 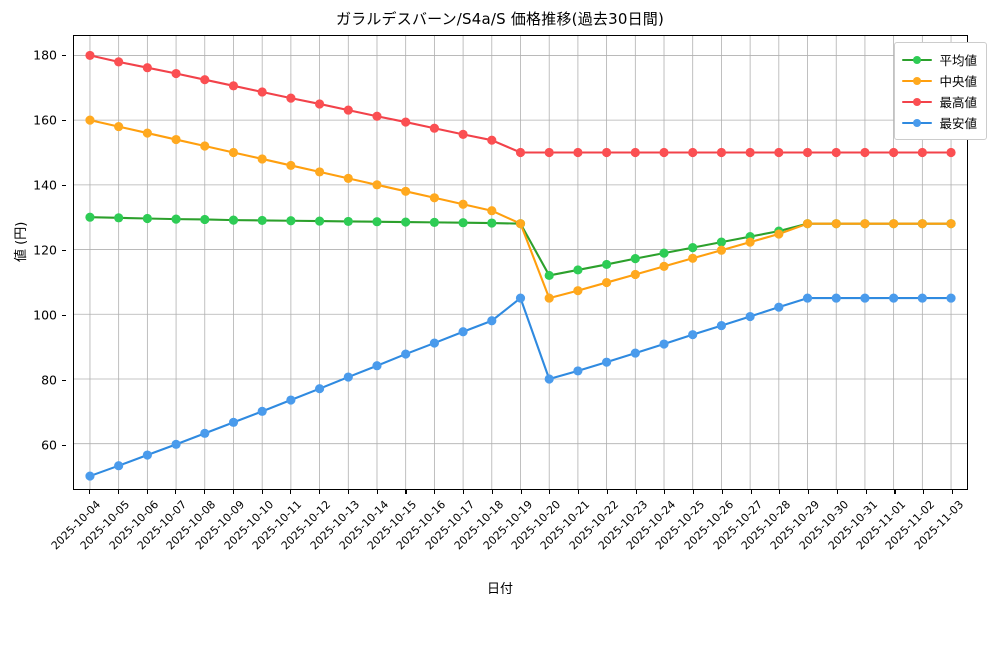 What do you see at coordinates (33, 262) in the screenshot?
I see `y-axis-ticks: 60 80 100 120 140 160 180` at bounding box center [33, 262].